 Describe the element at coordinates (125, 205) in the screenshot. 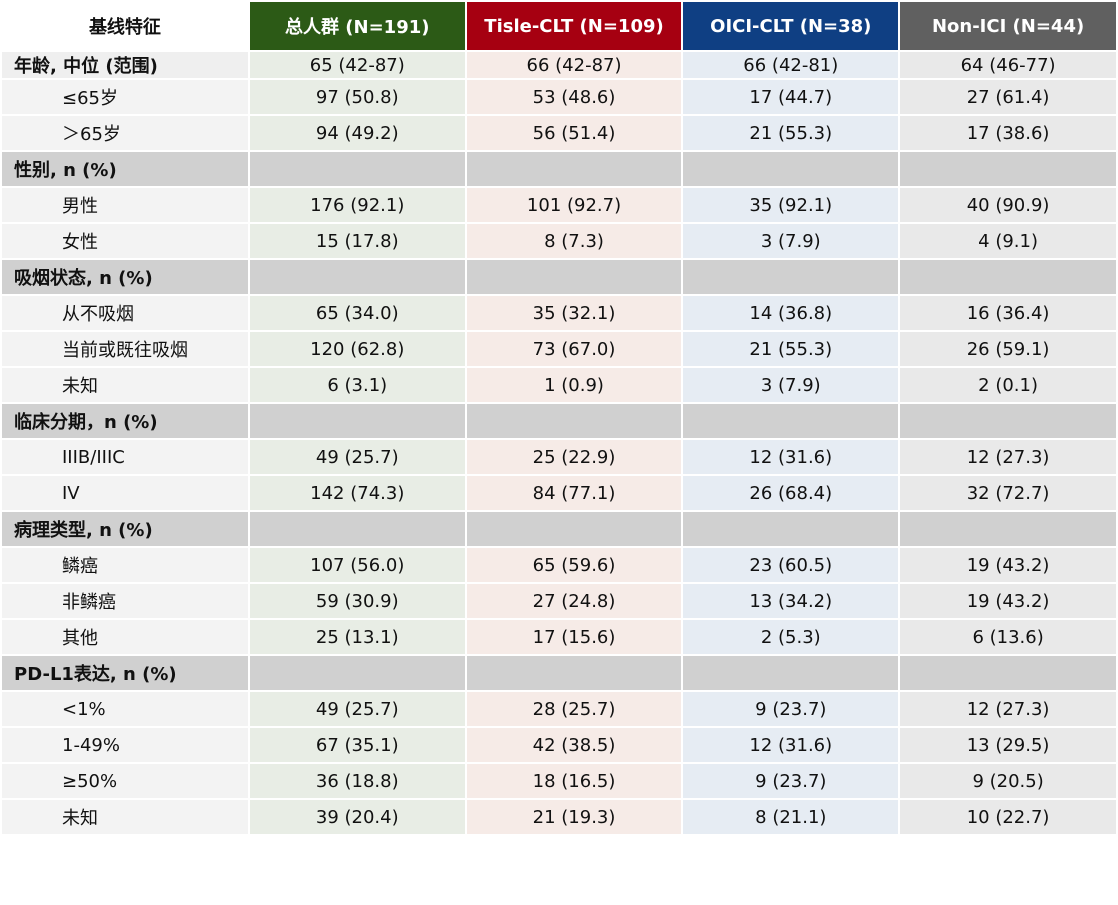

I see `row-label: 男性` at that location.